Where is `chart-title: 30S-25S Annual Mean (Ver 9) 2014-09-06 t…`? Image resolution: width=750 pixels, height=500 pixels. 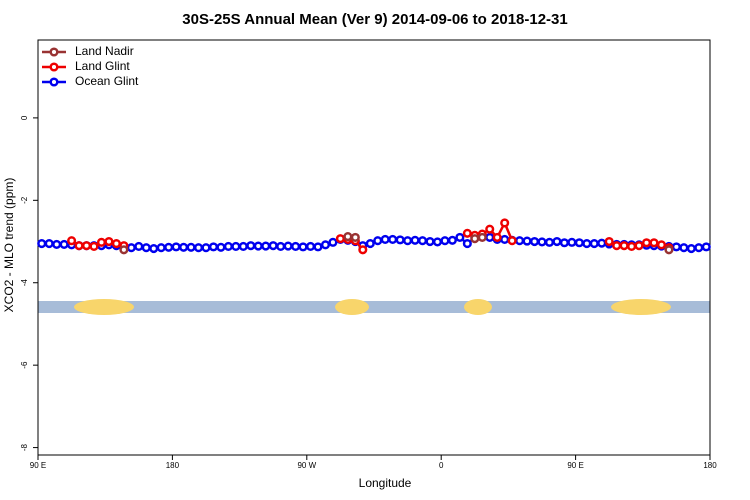 chart-title: 30S-25S Annual Mean (Ver 9) 2014-09-06 t… is located at coordinates (374, 19).